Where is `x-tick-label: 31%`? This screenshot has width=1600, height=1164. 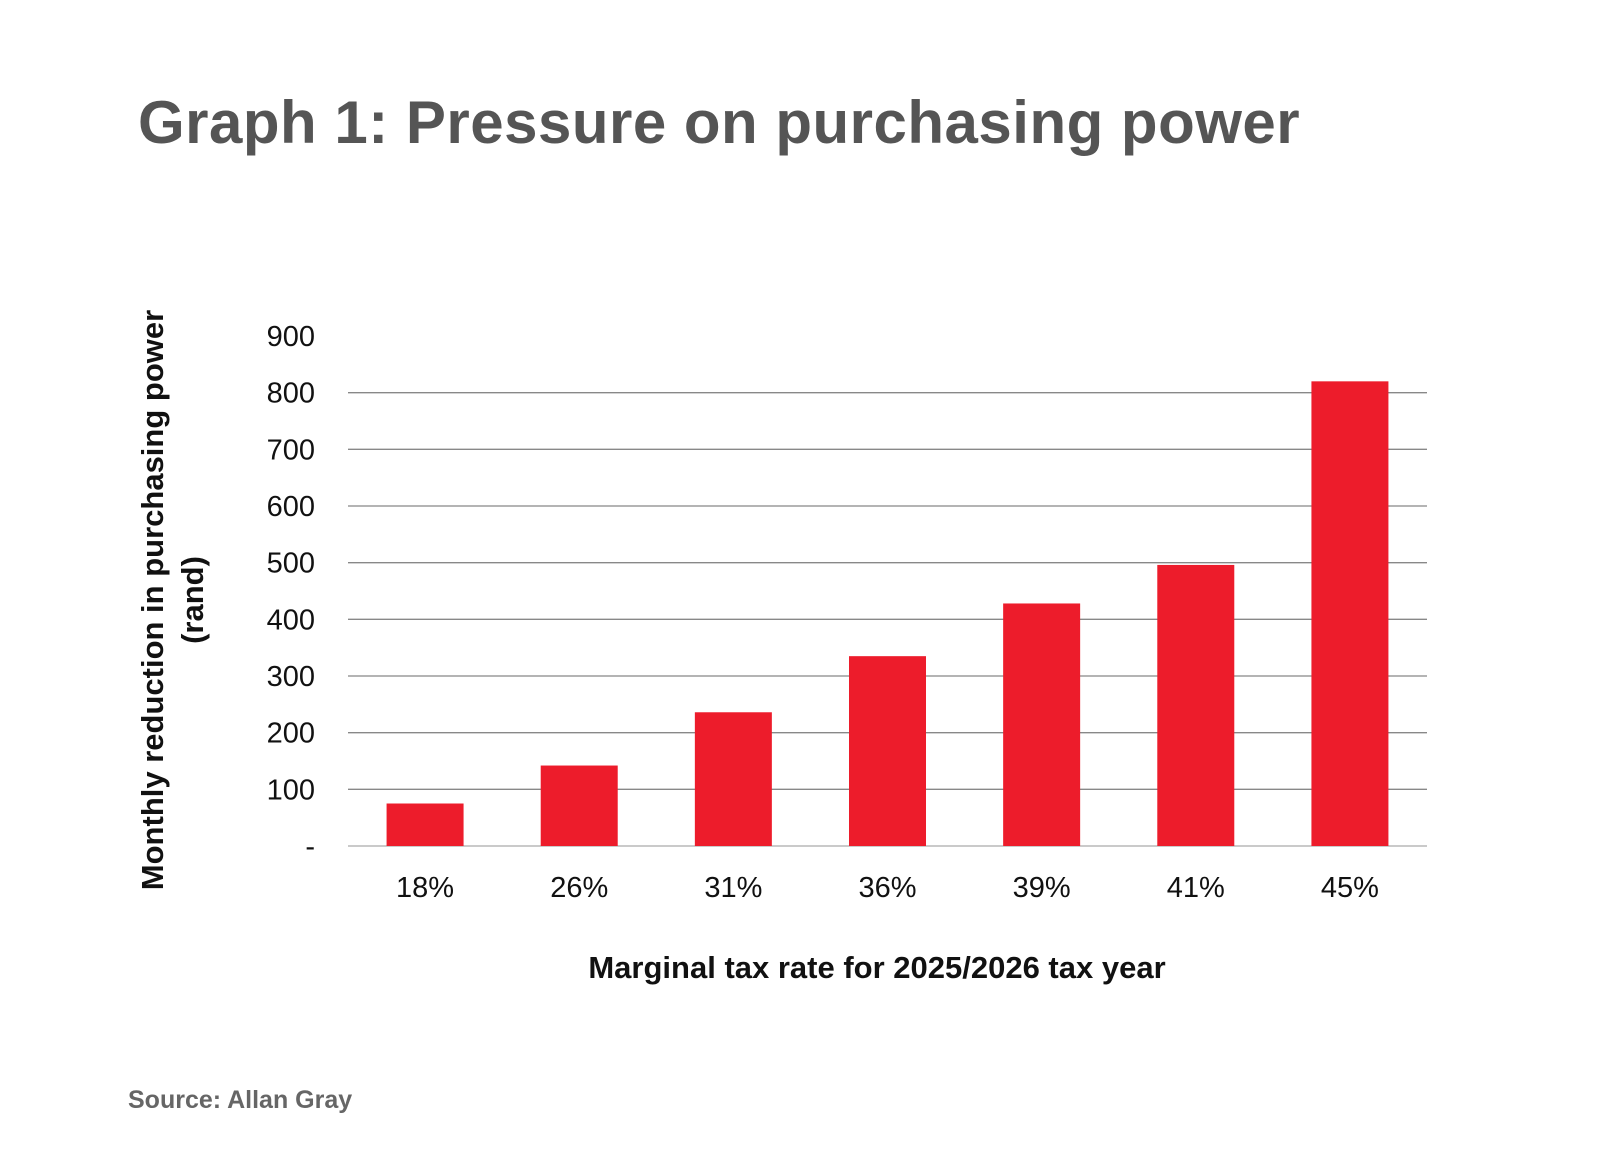 x-tick-label: 31% is located at coordinates (733, 888).